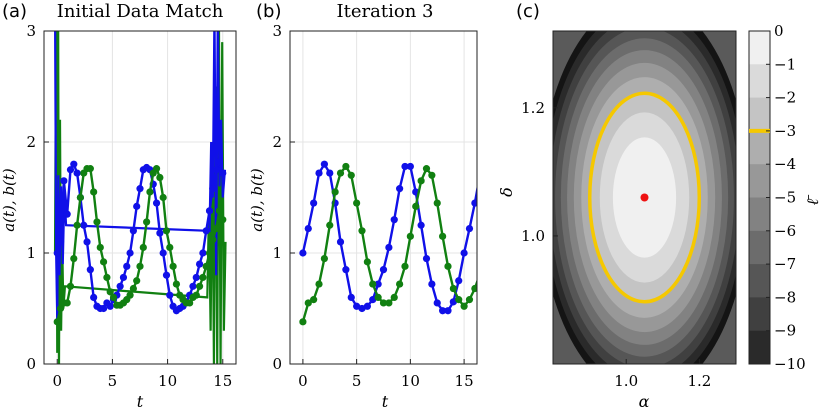 This screenshot has width=830, height=411. I want to click on colorbar-tick-label: −2, so click(785, 98).